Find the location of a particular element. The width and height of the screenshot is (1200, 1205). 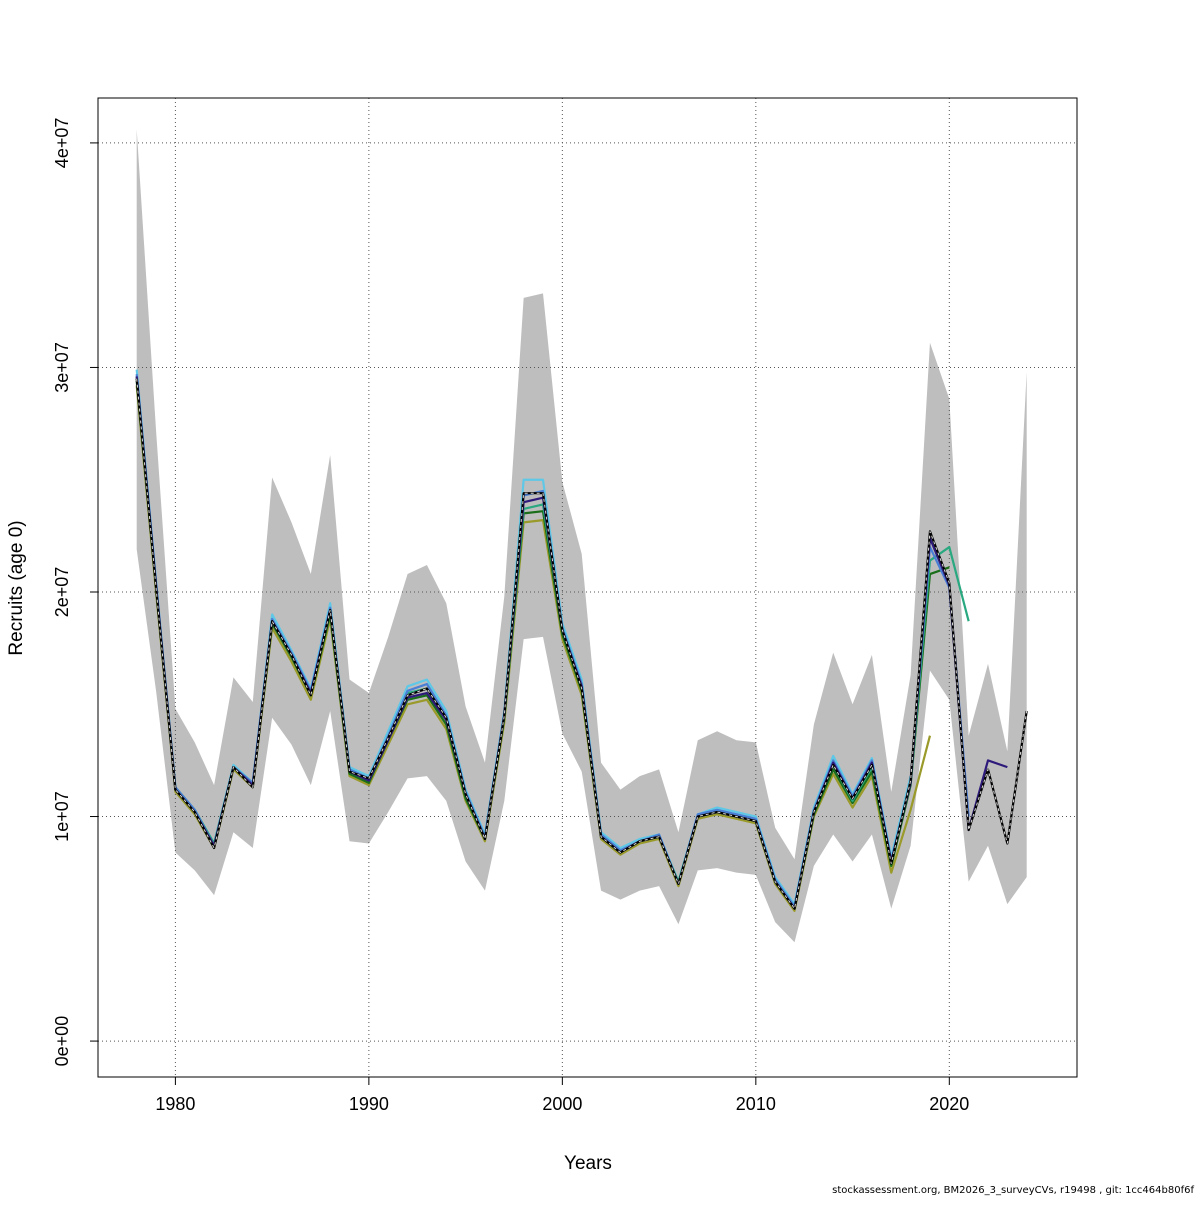

y-tick-label: 1e+07 is located at coordinates (62, 816).